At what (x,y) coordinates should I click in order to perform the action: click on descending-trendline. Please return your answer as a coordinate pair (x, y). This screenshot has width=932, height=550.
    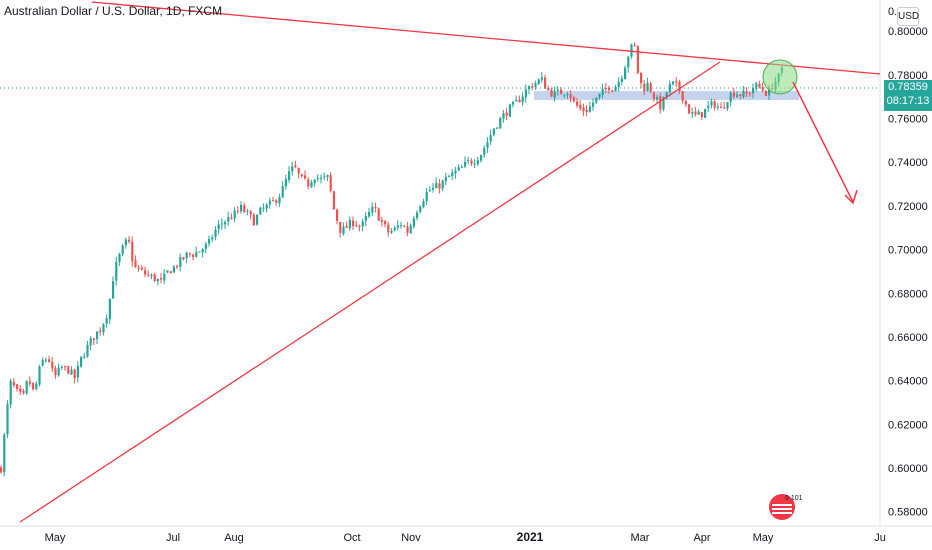
    Looking at the image, I should click on (486, 38).